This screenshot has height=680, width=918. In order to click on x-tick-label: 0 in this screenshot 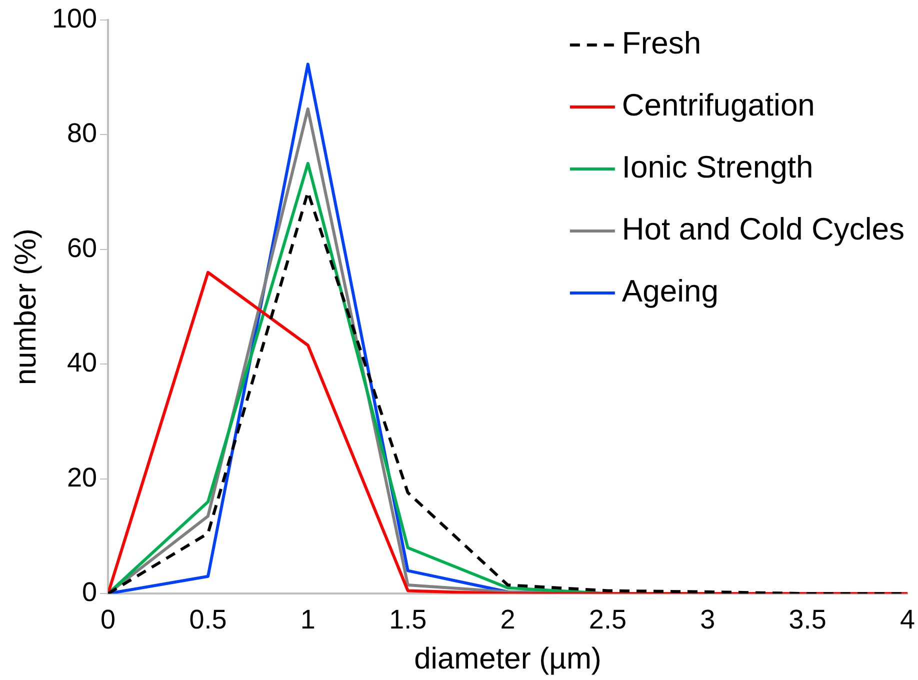, I will do `click(108, 619)`.